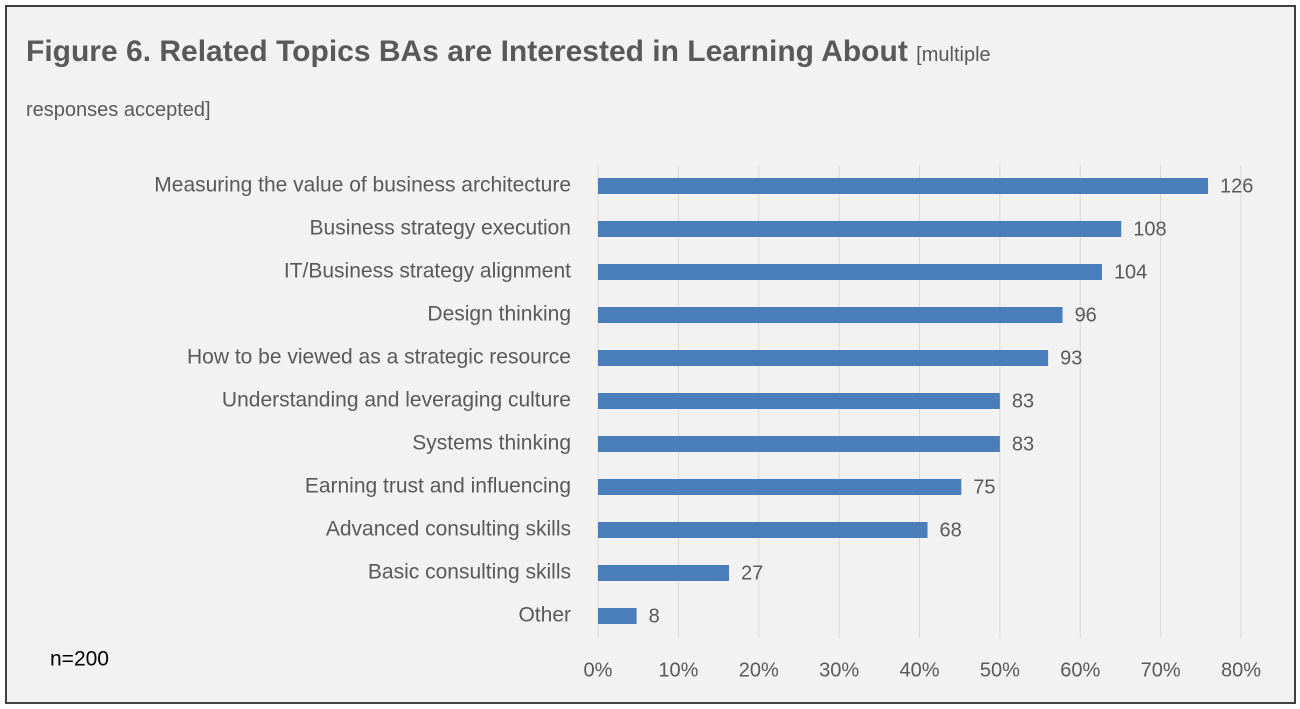  I want to click on data-label: 104, so click(1130, 272).